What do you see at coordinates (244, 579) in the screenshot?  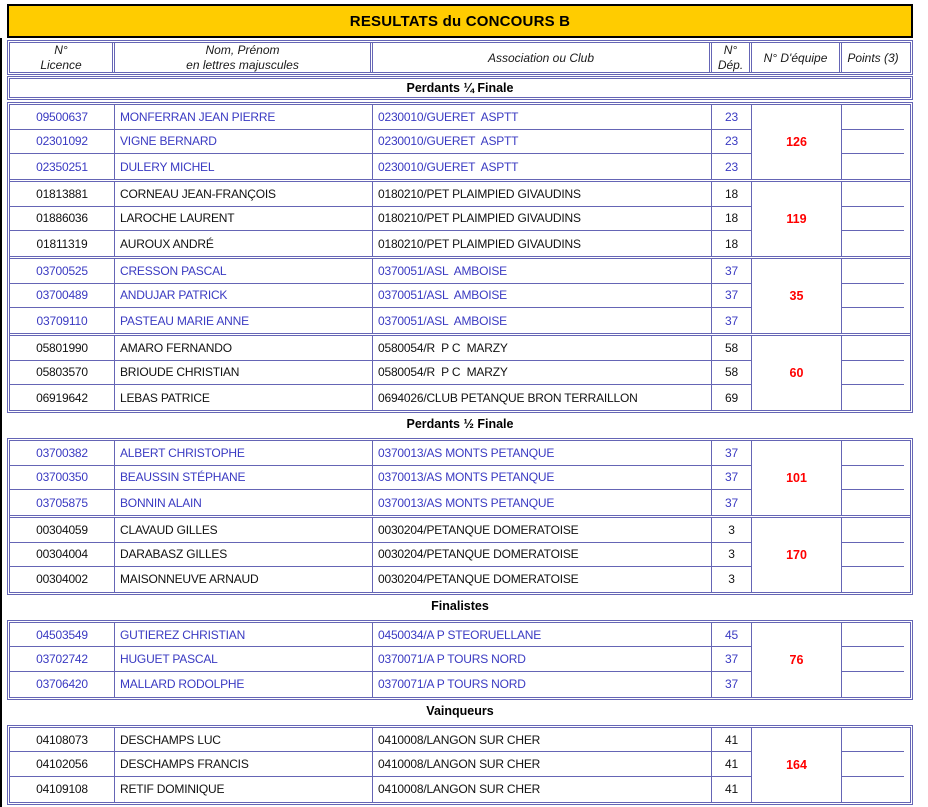 I see `name-cell: MAISONNEUVE ARNAUD` at bounding box center [244, 579].